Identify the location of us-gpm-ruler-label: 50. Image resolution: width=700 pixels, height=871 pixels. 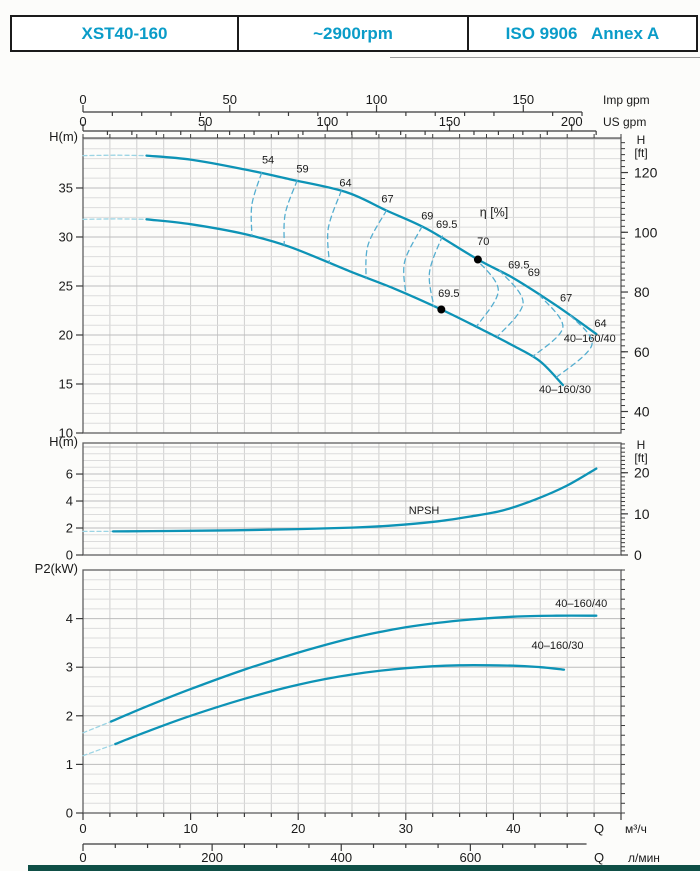
(205, 121).